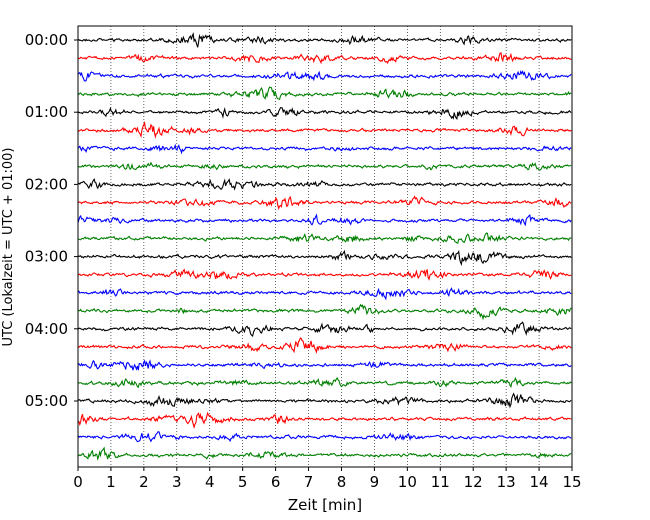 The width and height of the screenshot is (650, 520). I want to click on y-tick-label: 02:00, so click(46, 184).